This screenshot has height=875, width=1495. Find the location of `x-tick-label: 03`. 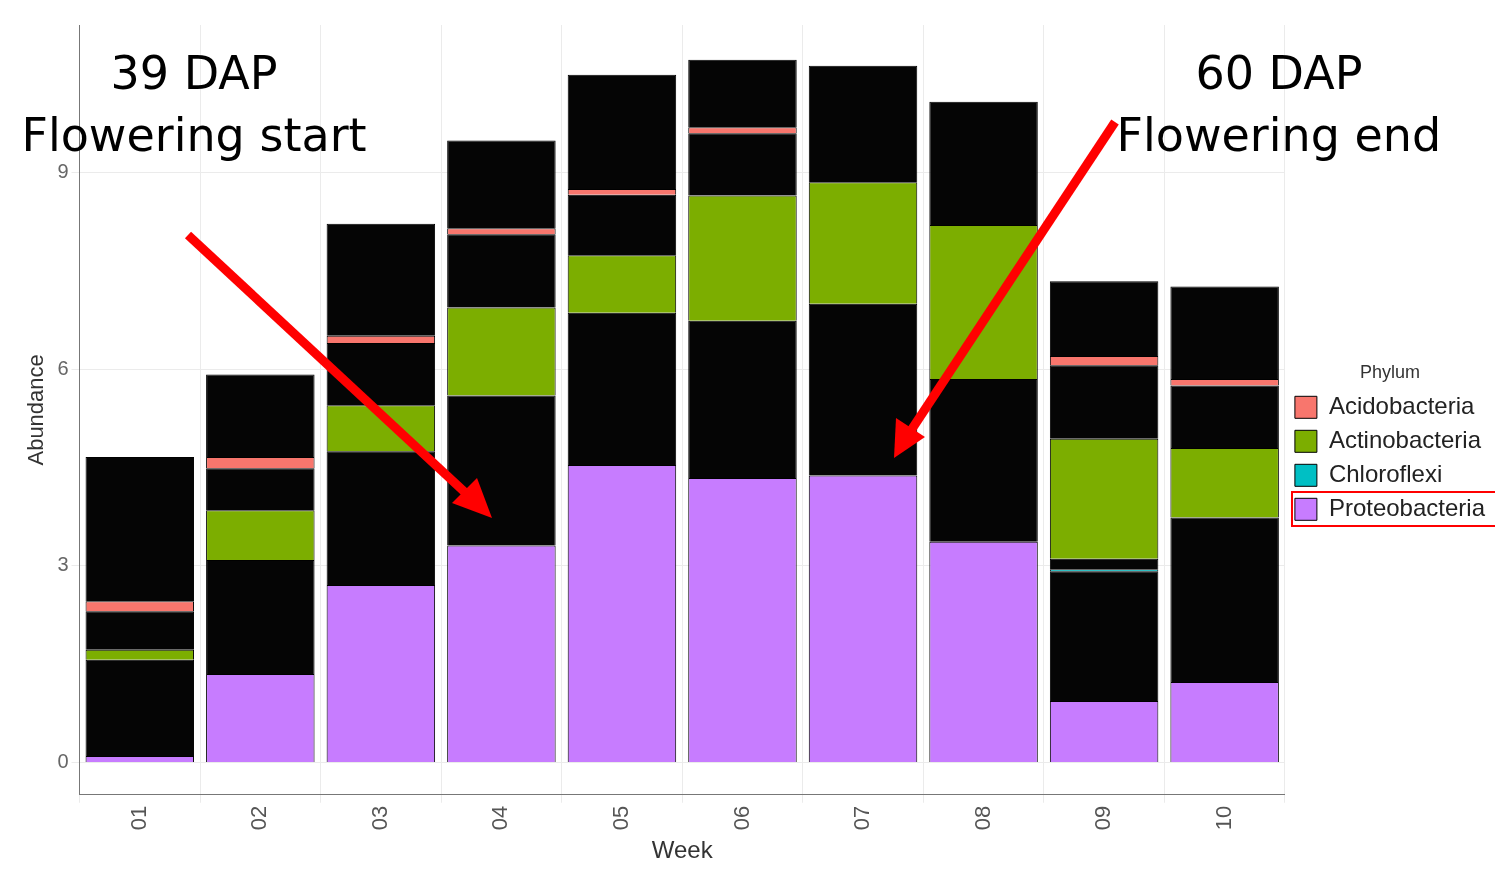

x-tick-label: 03 is located at coordinates (379, 818).